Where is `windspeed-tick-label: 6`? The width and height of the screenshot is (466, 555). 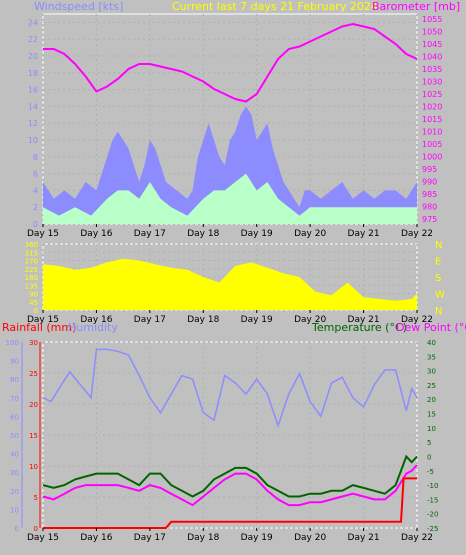
windspeed-tick-label: 6 is located at coordinates (35, 174).